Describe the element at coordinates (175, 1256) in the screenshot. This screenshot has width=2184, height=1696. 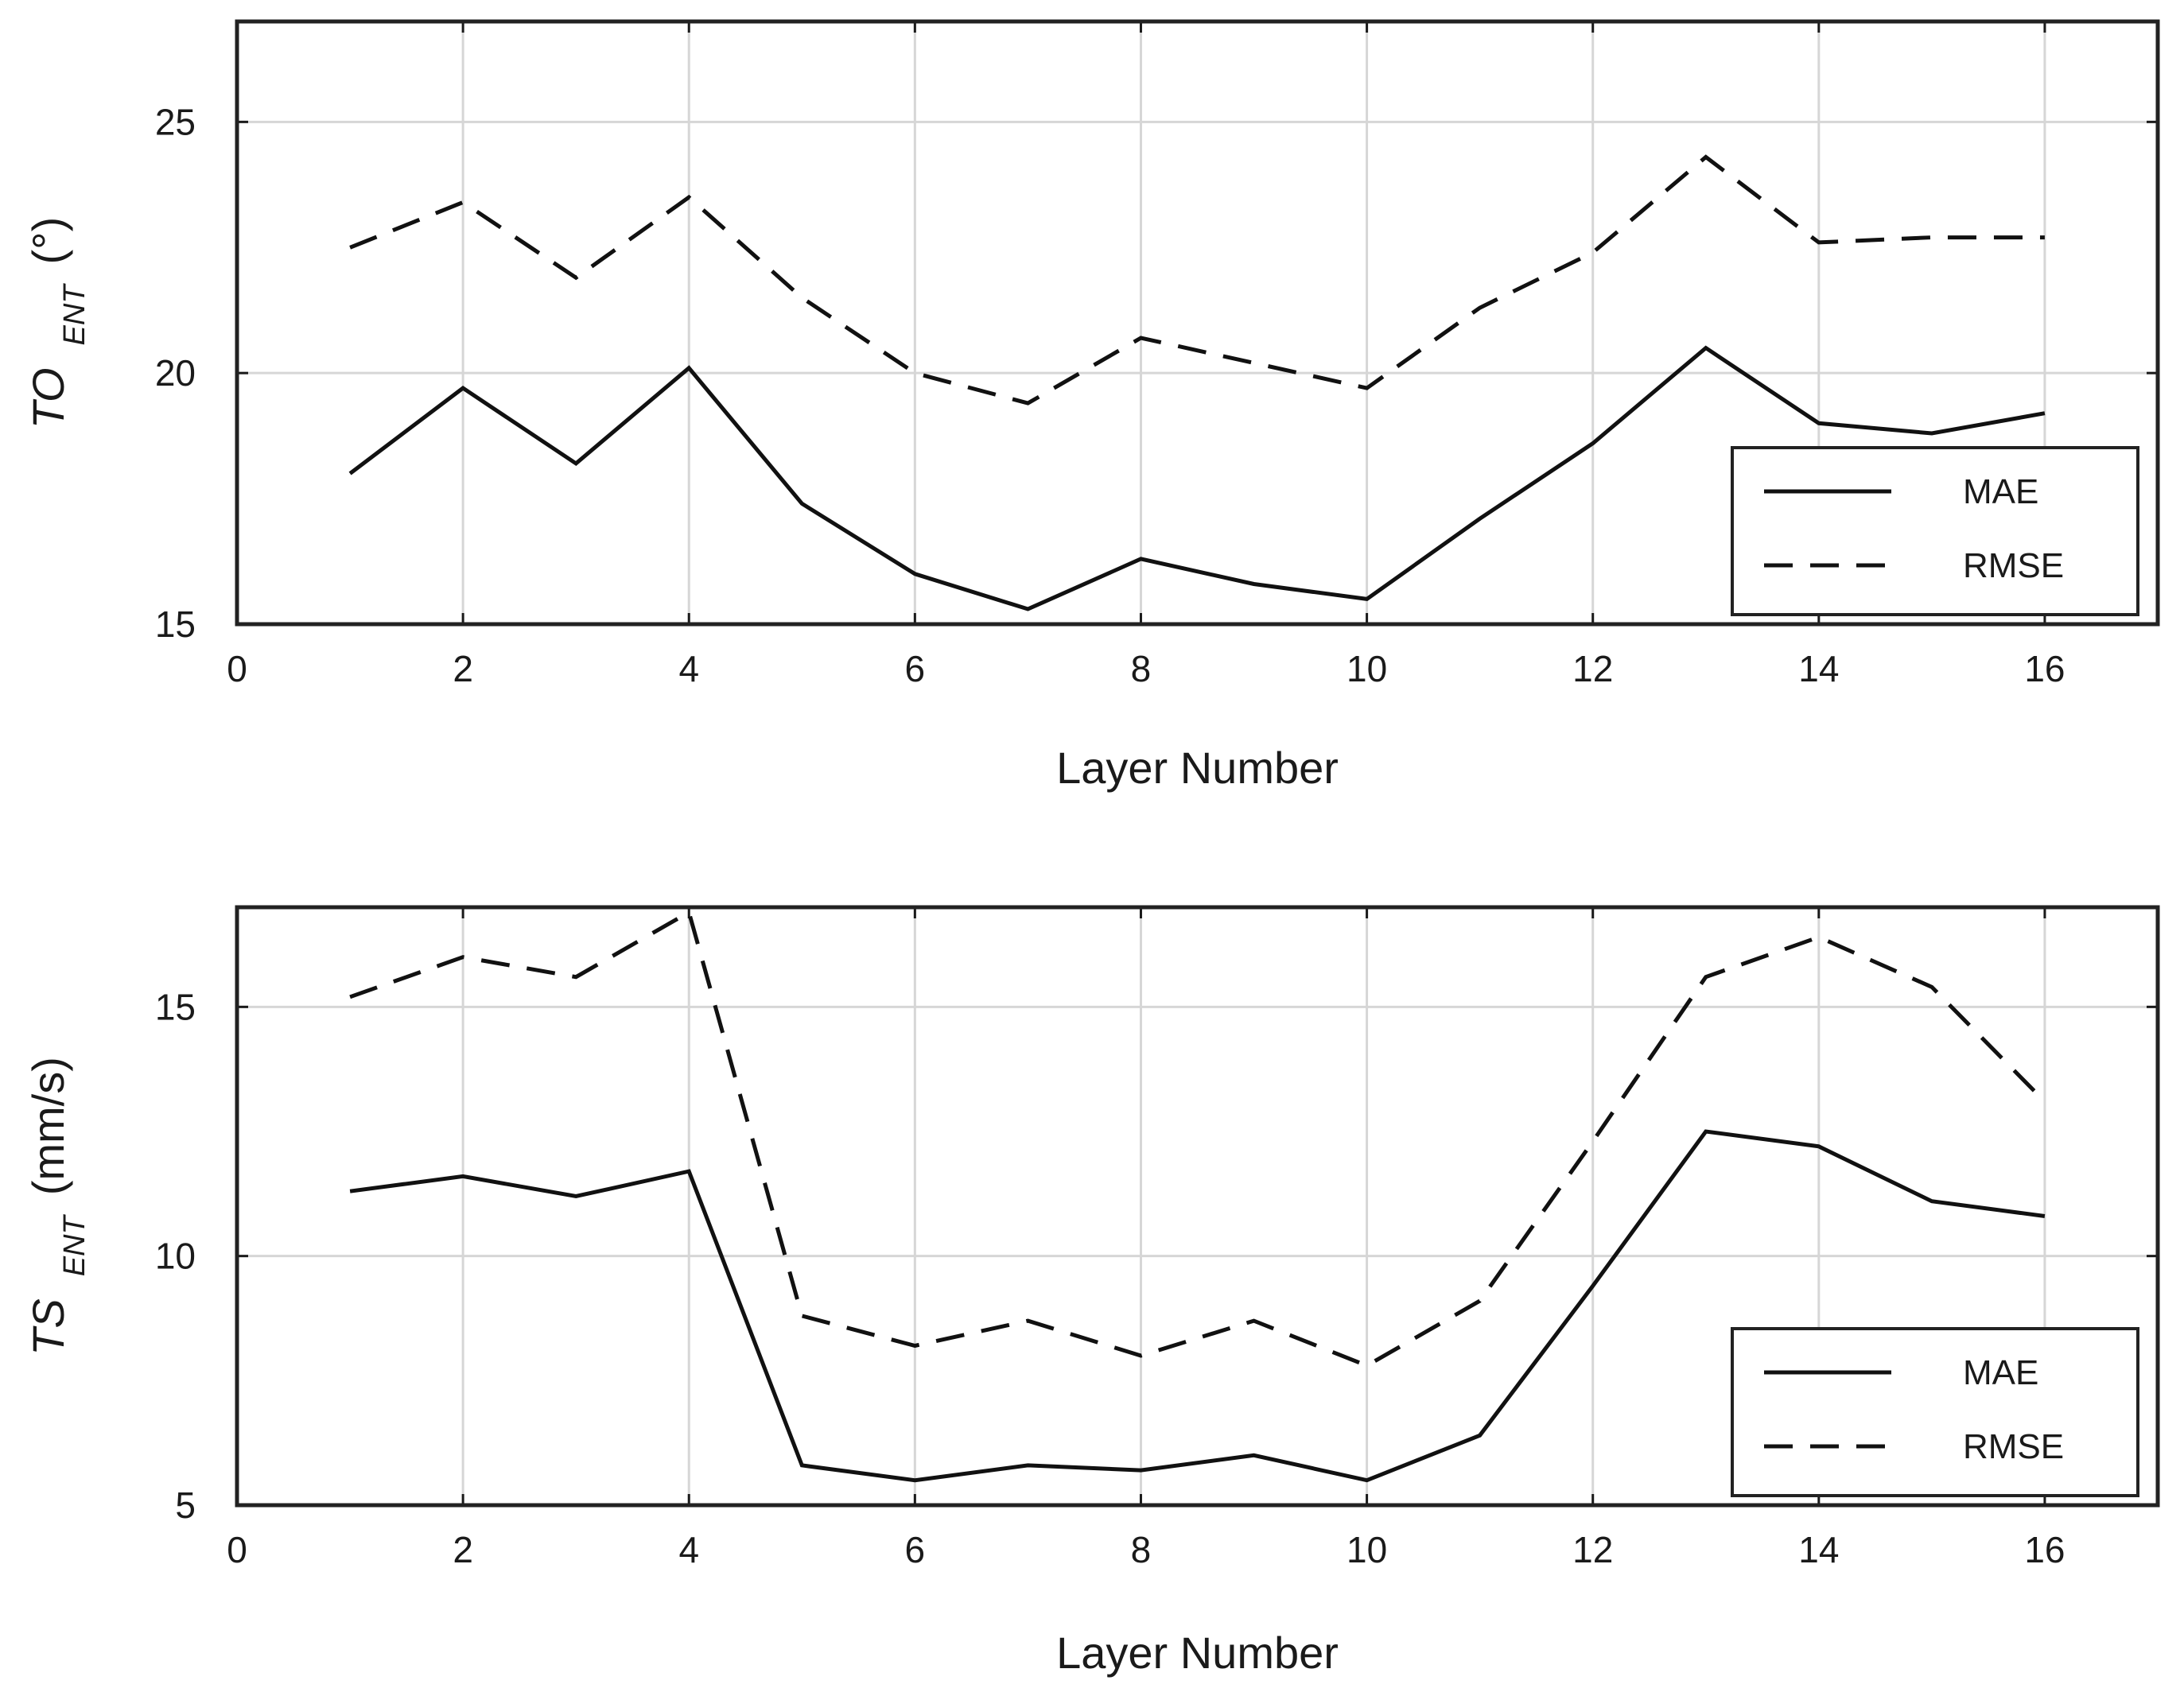
I see `y-tick-label: 10` at that location.